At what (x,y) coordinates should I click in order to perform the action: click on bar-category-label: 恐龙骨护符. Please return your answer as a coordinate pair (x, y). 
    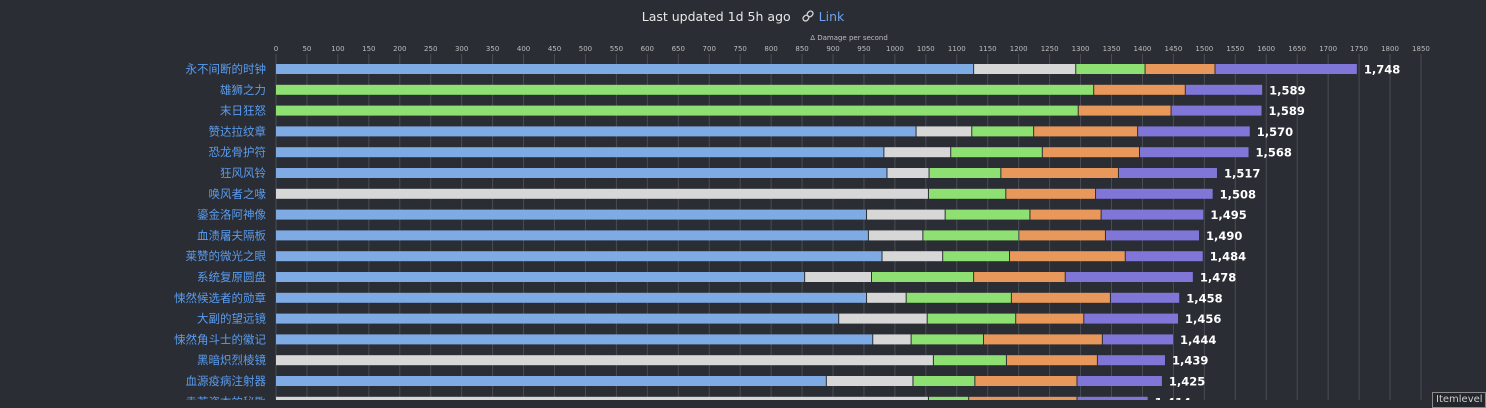
    Looking at the image, I should click on (238, 152).